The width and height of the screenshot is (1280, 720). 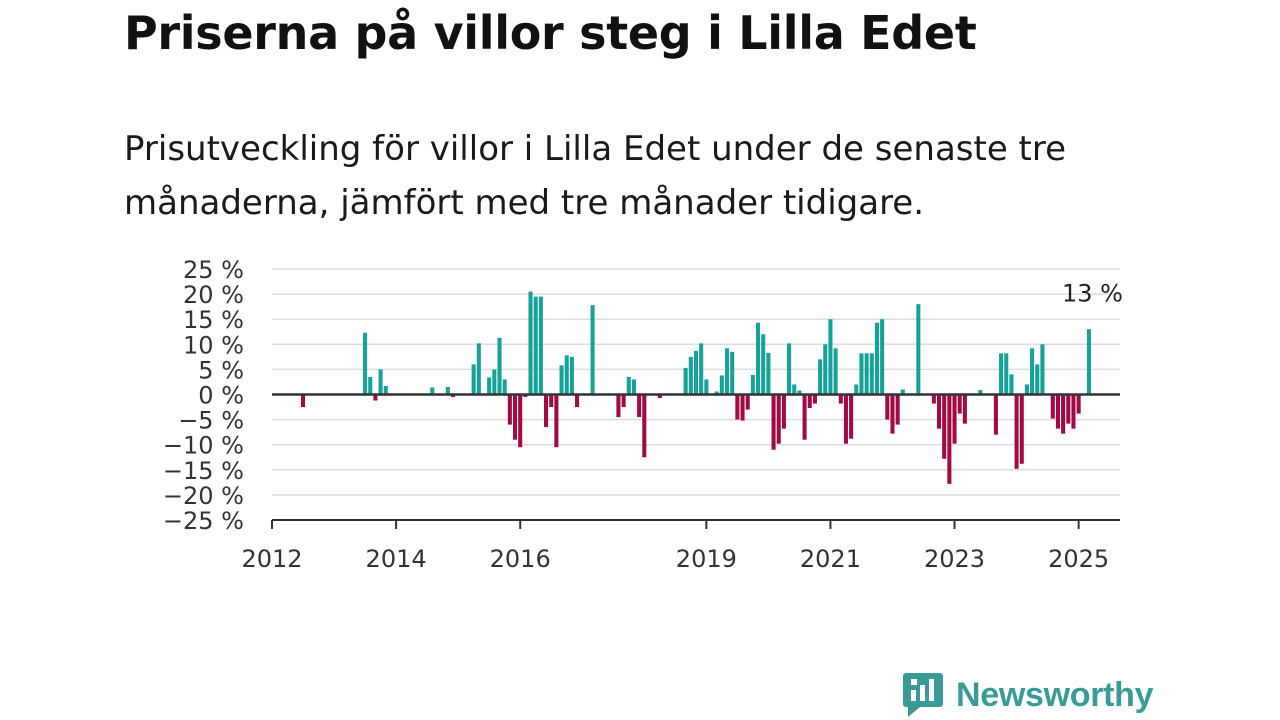 I want to click on y-tick-label: 5 %, so click(x=221, y=370).